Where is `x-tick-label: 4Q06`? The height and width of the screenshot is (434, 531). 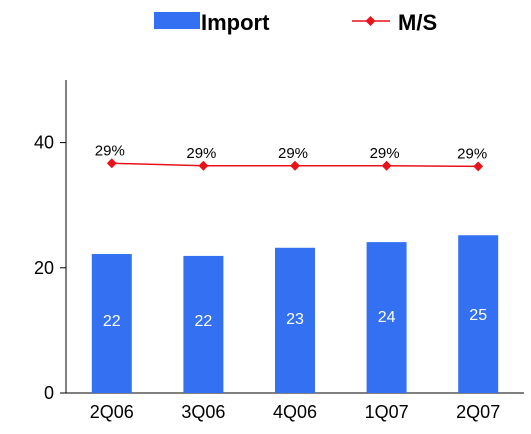 x-tick-label: 4Q06 is located at coordinates (295, 412).